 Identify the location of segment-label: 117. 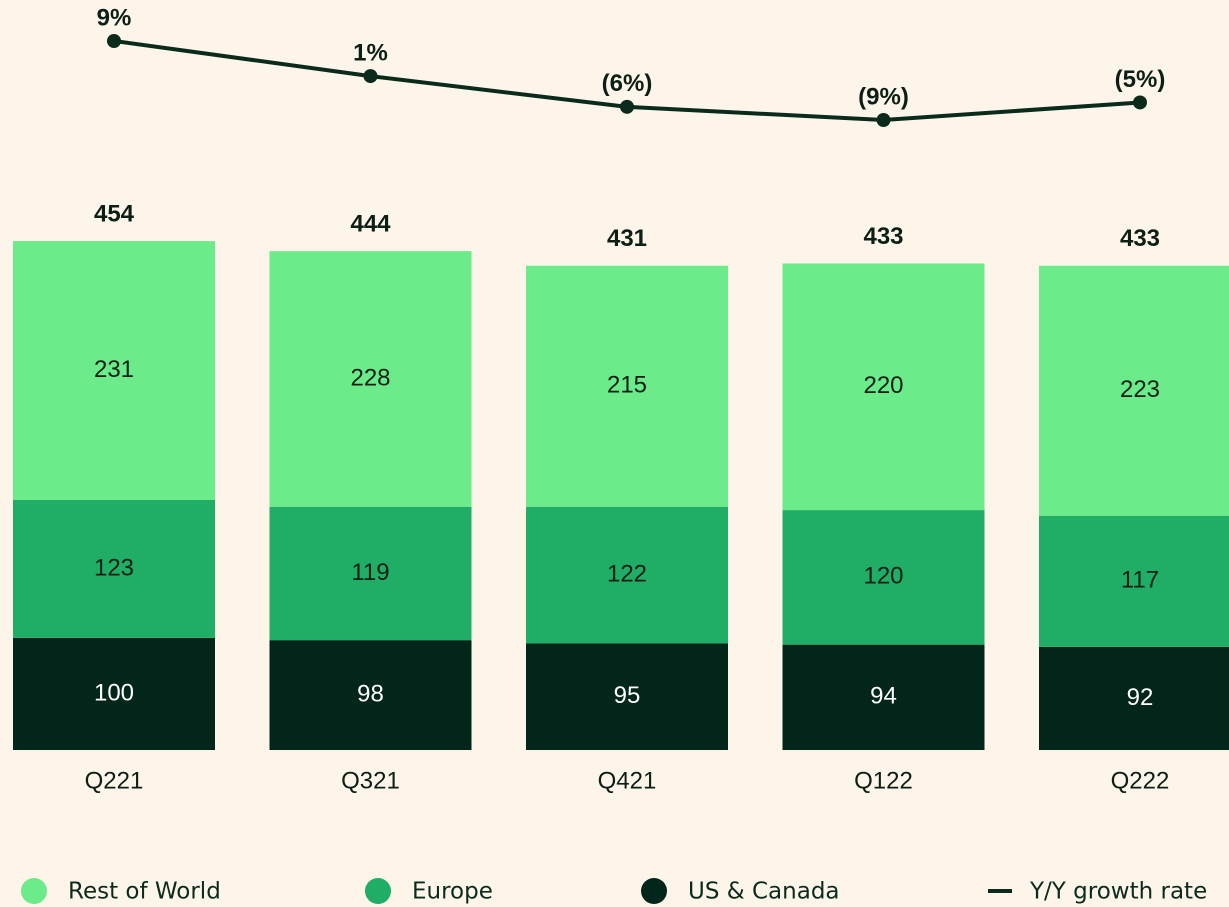
(1140, 580).